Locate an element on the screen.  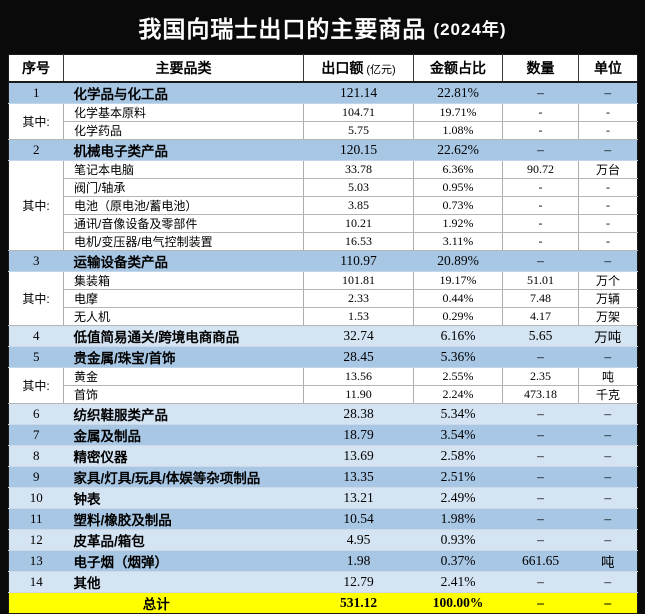
column-header-value: 出口额 (亿元) is located at coordinates (358, 68).